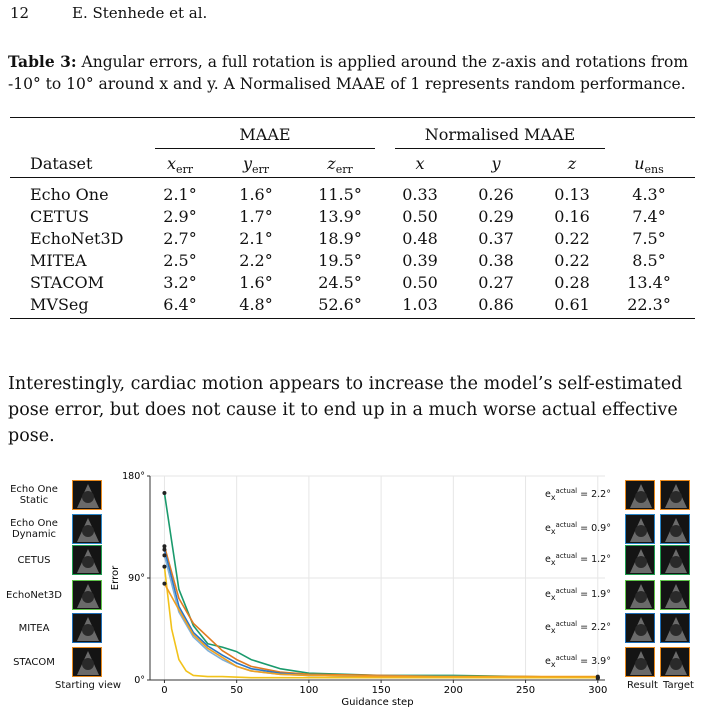  I want to click on group-header-maae: MAAE, so click(265, 134).